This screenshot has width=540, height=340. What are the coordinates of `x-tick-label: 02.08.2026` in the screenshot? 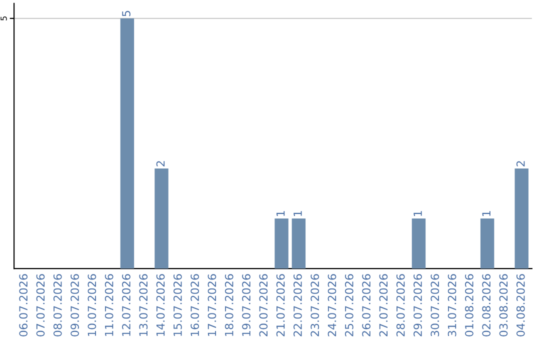 It's located at (486, 305).